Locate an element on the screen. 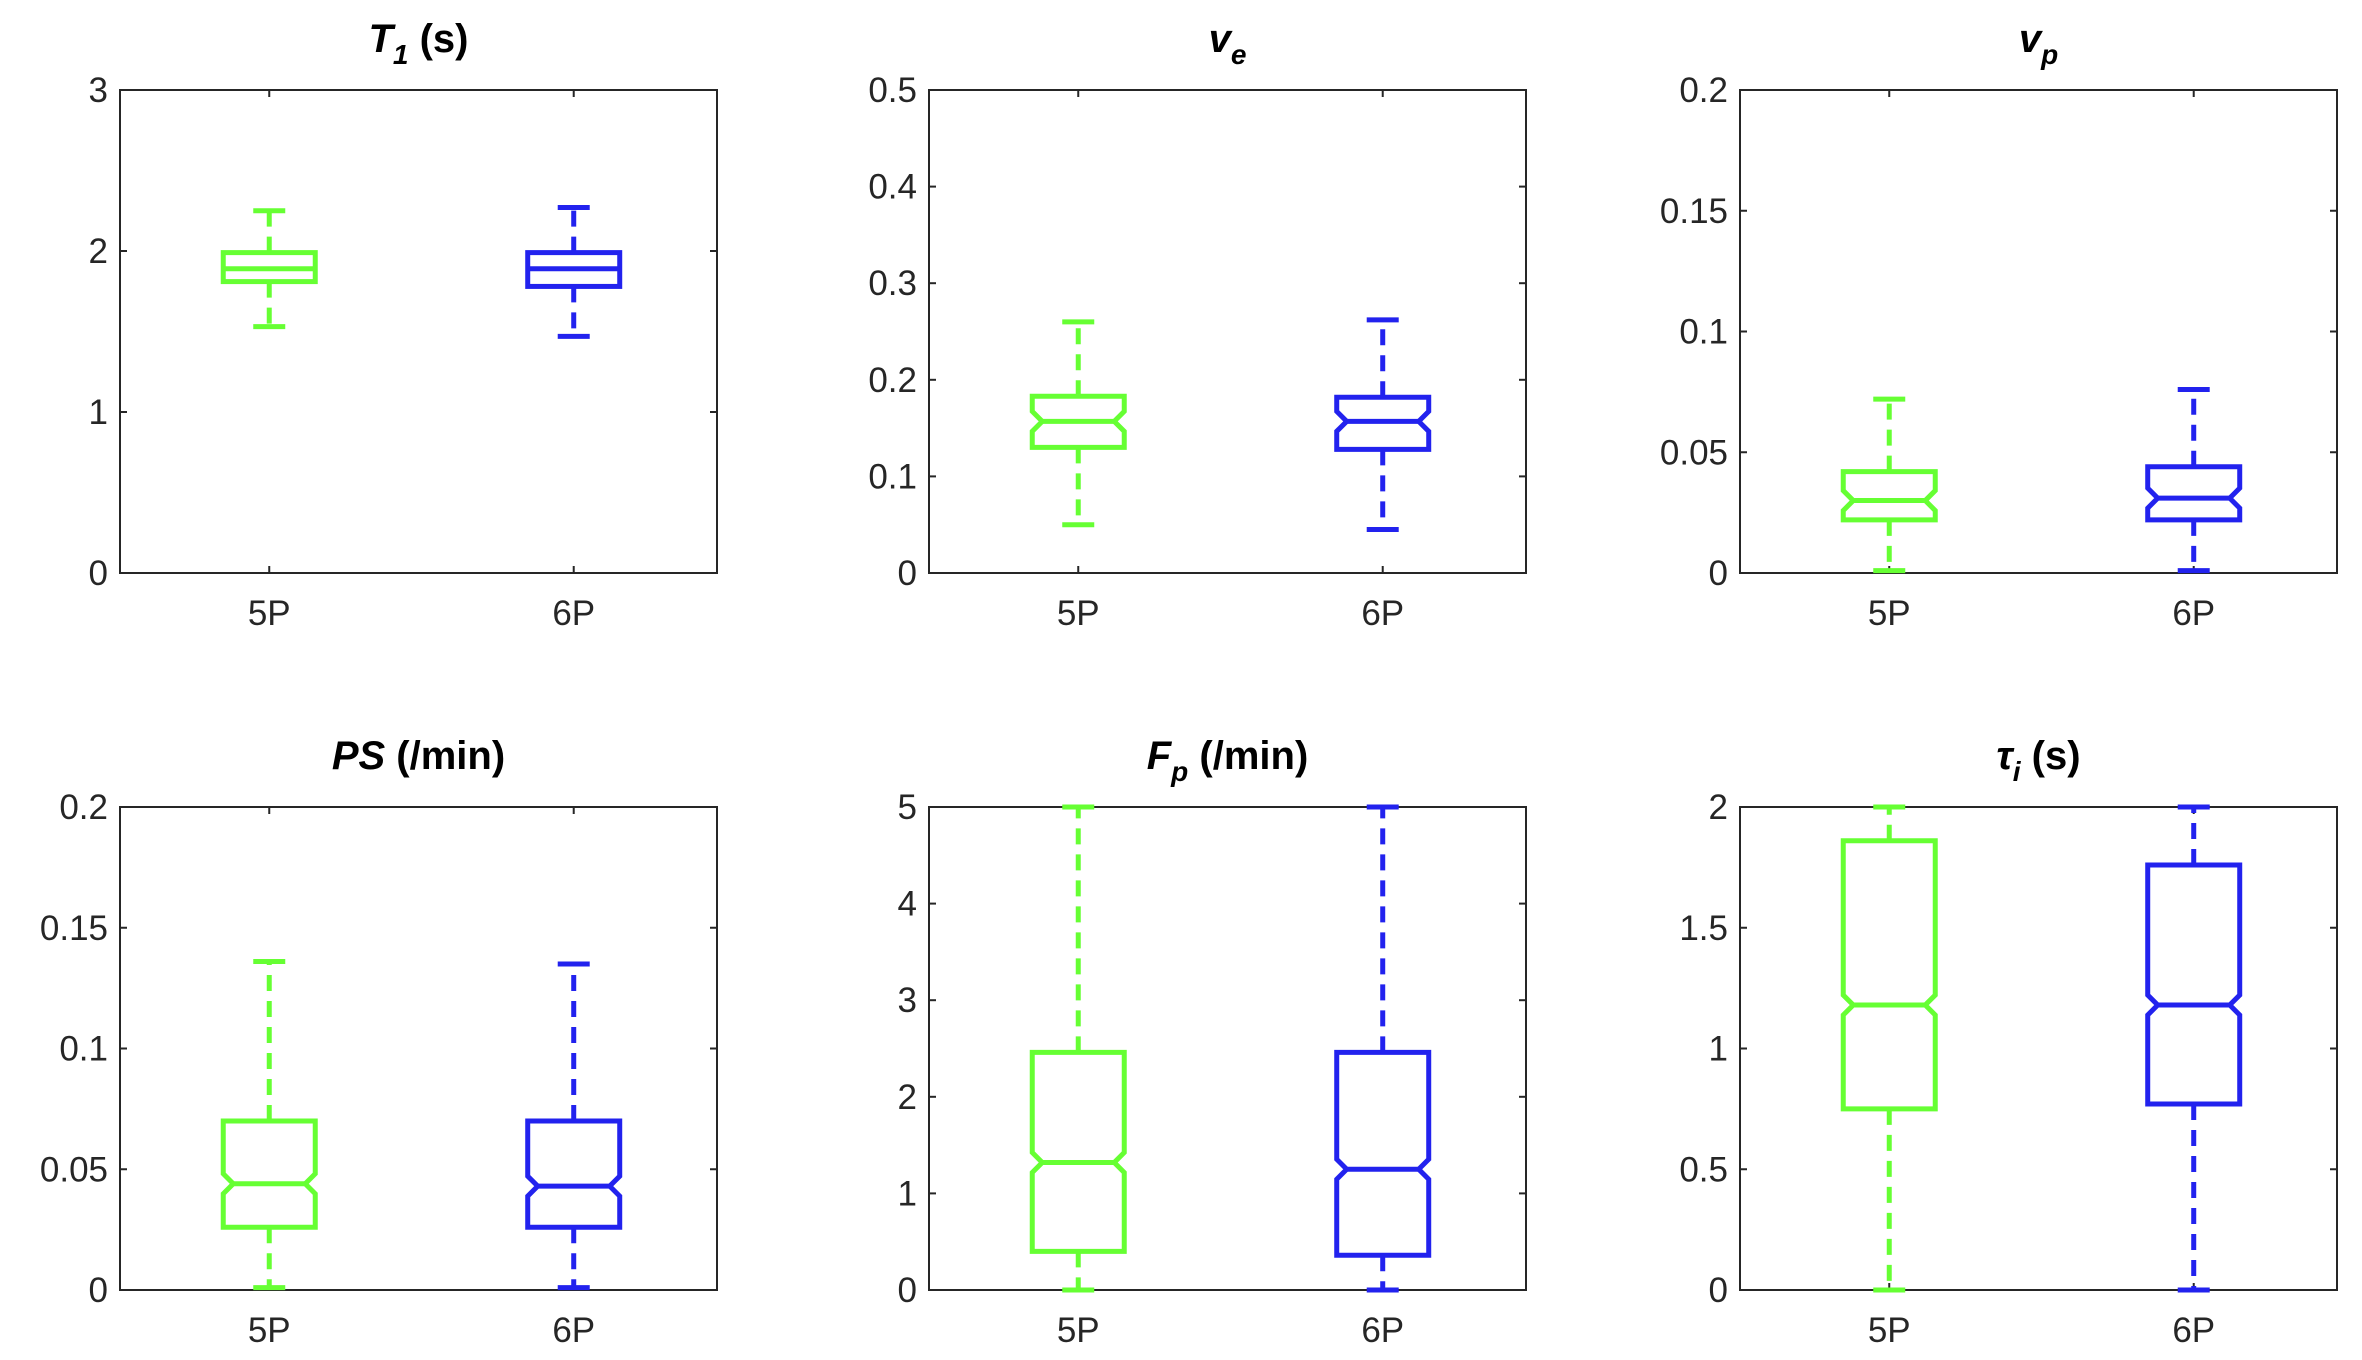 This screenshot has width=2362, height=1360. chart-panel-1: 0 1 2 3 5P 6P T1 (s) is located at coordinates (403, 325).